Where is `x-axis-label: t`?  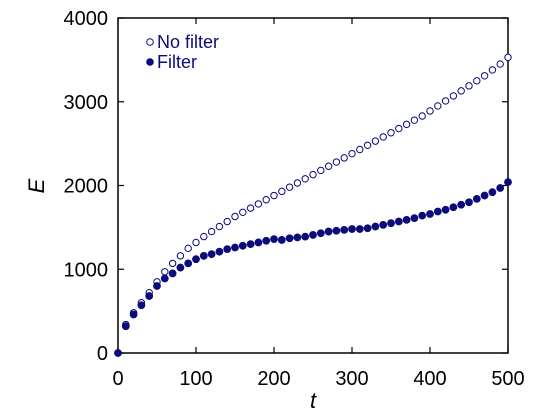 x-axis-label: t is located at coordinates (313, 400).